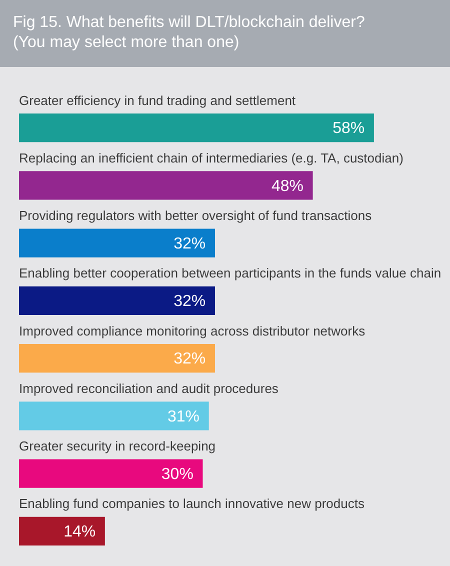 The image size is (450, 566). I want to click on y-tick-label: Improved compliance monitoring across distributor networks, so click(192, 330).